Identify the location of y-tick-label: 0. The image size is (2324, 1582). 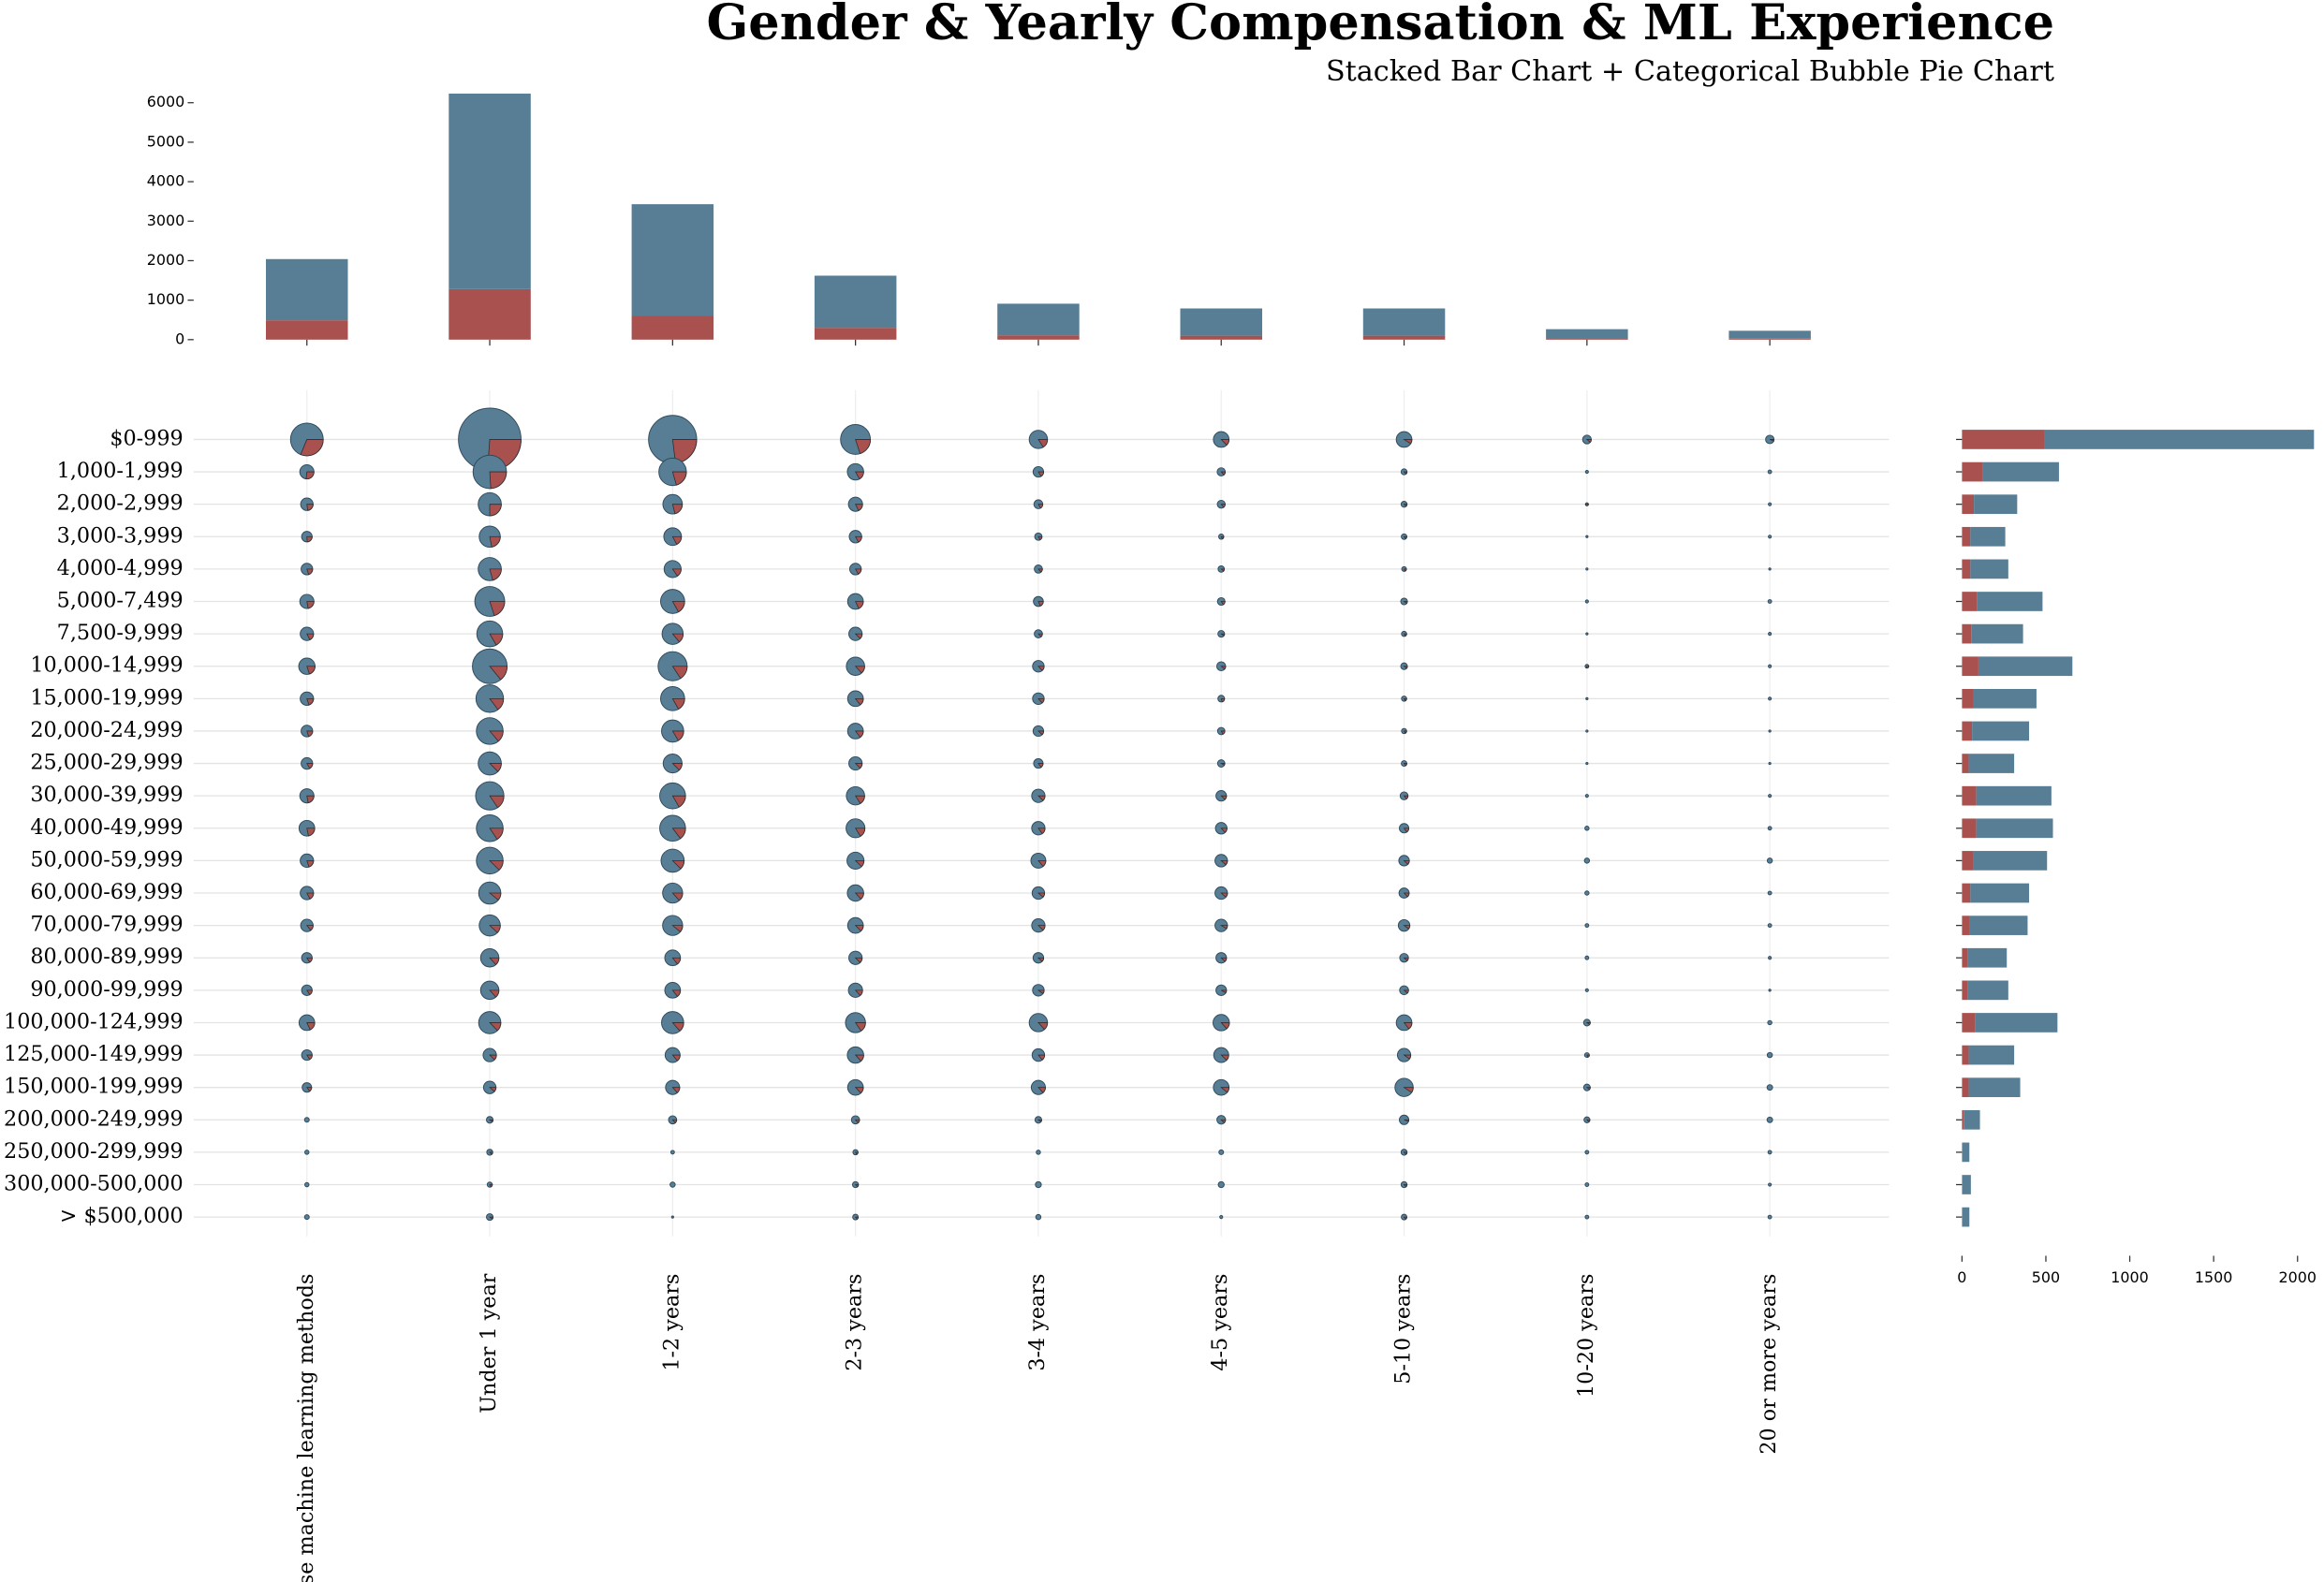
(179, 338).